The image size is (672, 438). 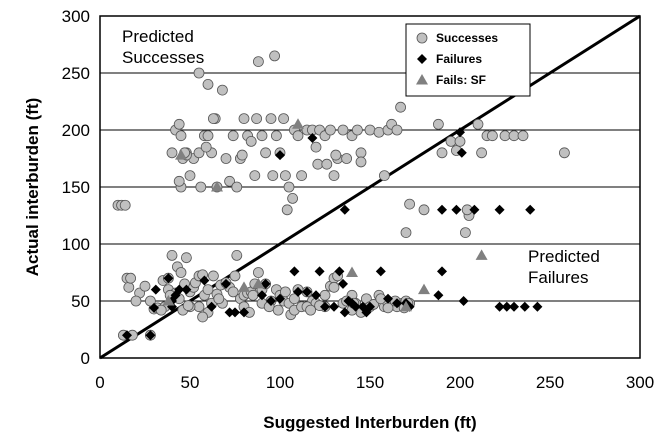 I want to click on x-tick-label: 150, so click(x=370, y=382).